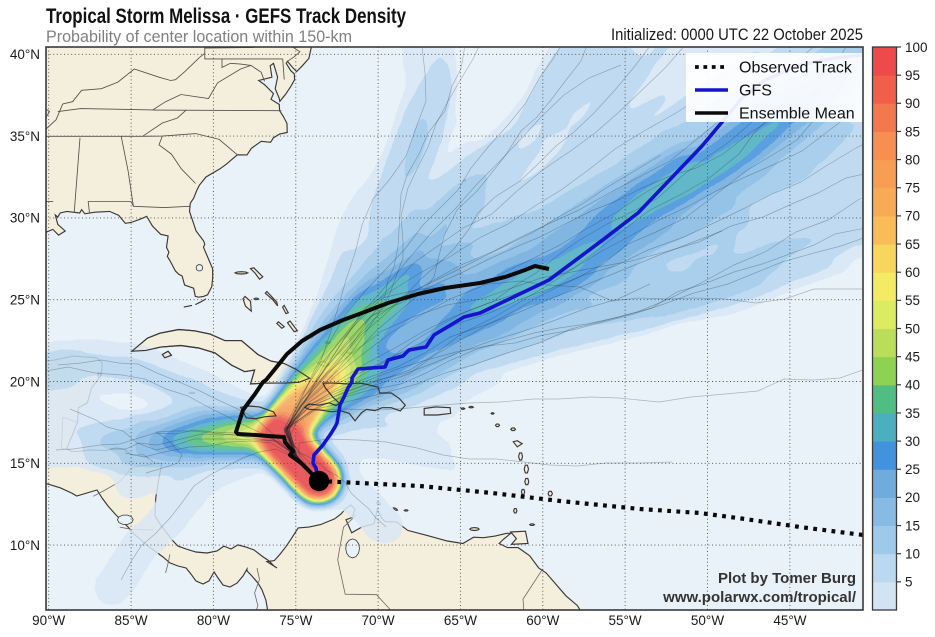 This screenshot has height=637, width=935. What do you see at coordinates (912, 103) in the screenshot?
I see `svg-text: 90` at bounding box center [912, 103].